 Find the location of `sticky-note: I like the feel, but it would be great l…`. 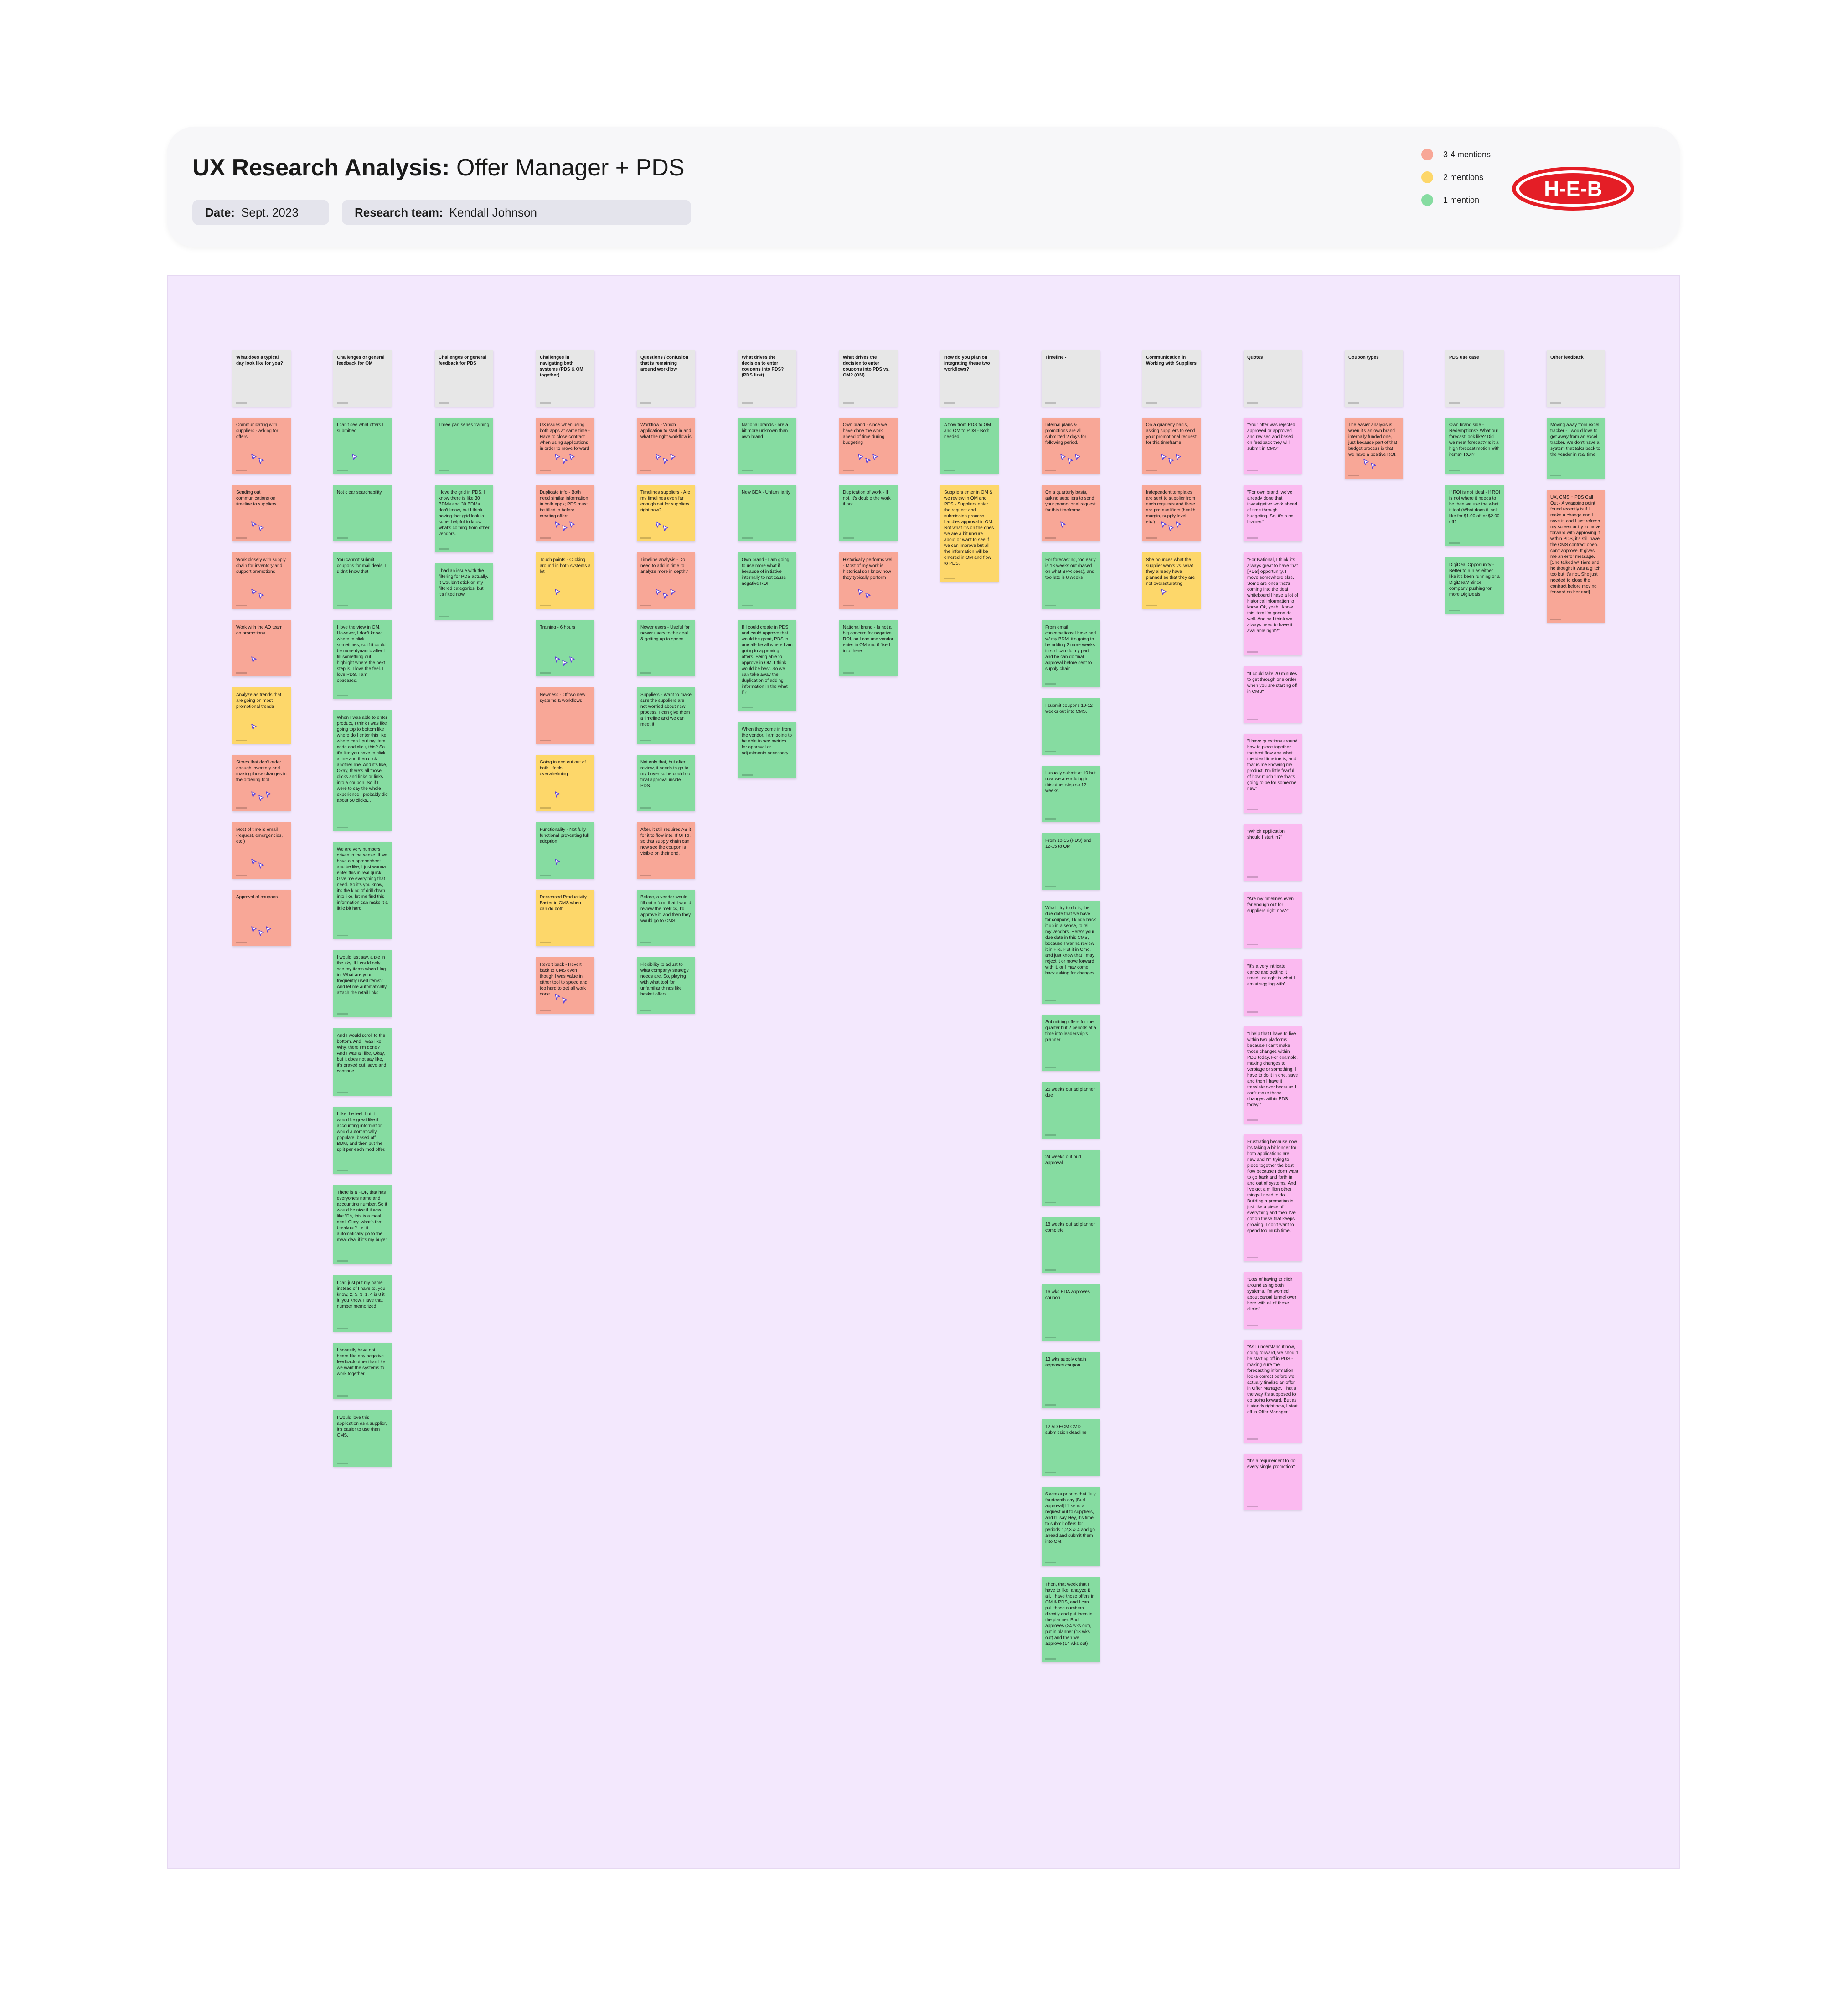

sticky-note: I like the feel, but it would be great l… is located at coordinates (362, 1140).